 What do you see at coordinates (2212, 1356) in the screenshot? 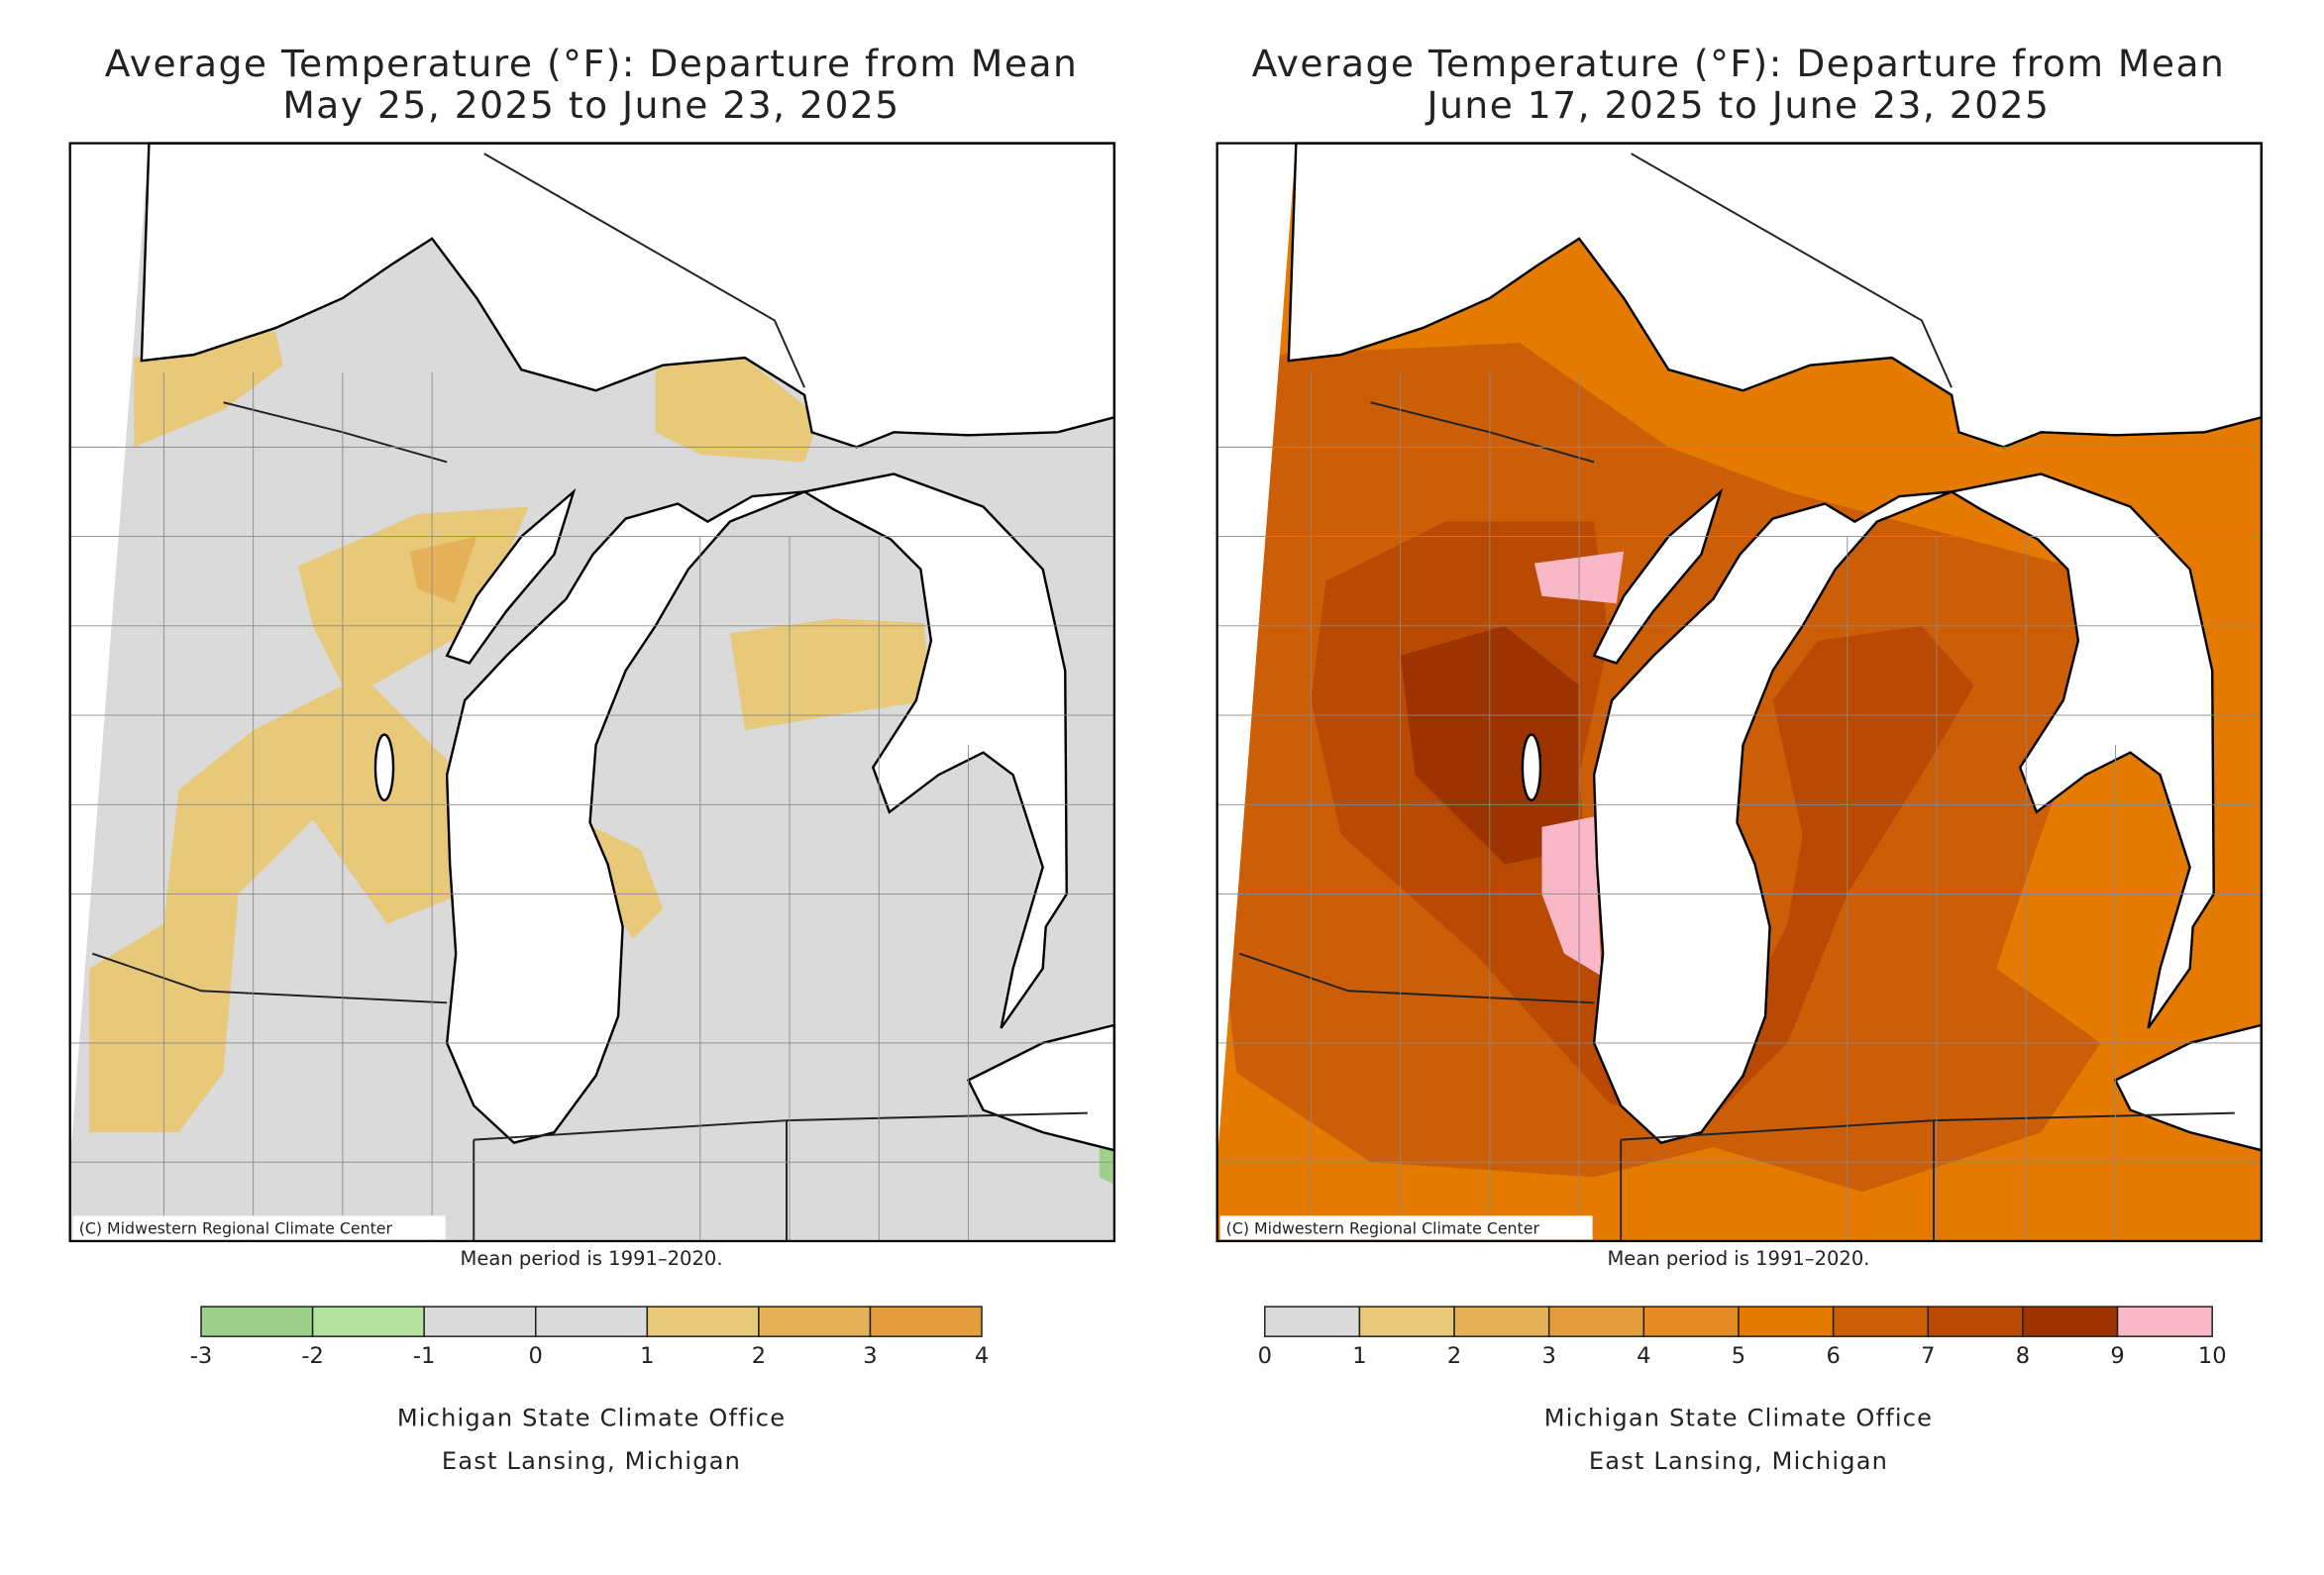
I see `legend-tick-label: 10` at bounding box center [2212, 1356].